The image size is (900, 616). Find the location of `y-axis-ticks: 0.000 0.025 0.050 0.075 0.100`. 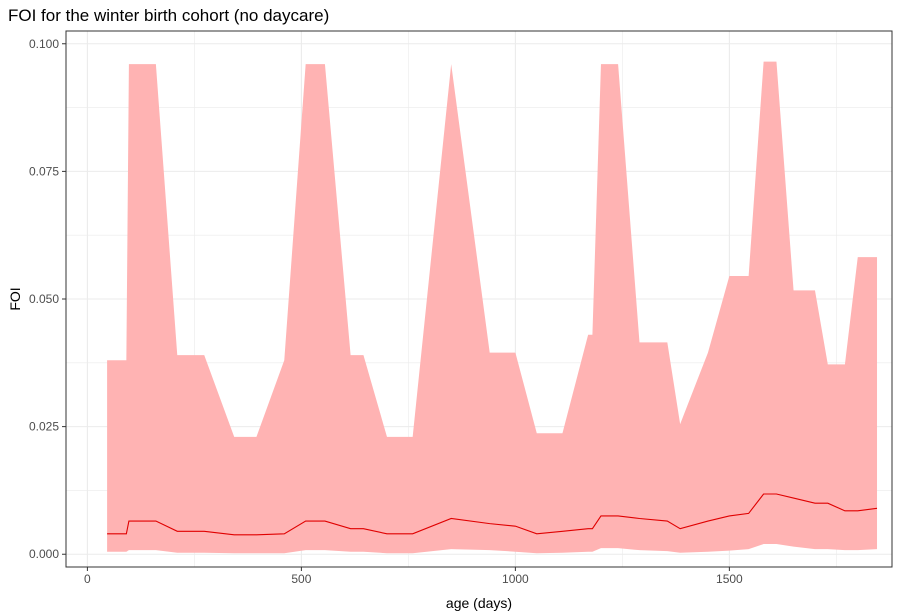

y-axis-ticks: 0.000 0.025 0.050 0.075 0.100 is located at coordinates (47, 299).